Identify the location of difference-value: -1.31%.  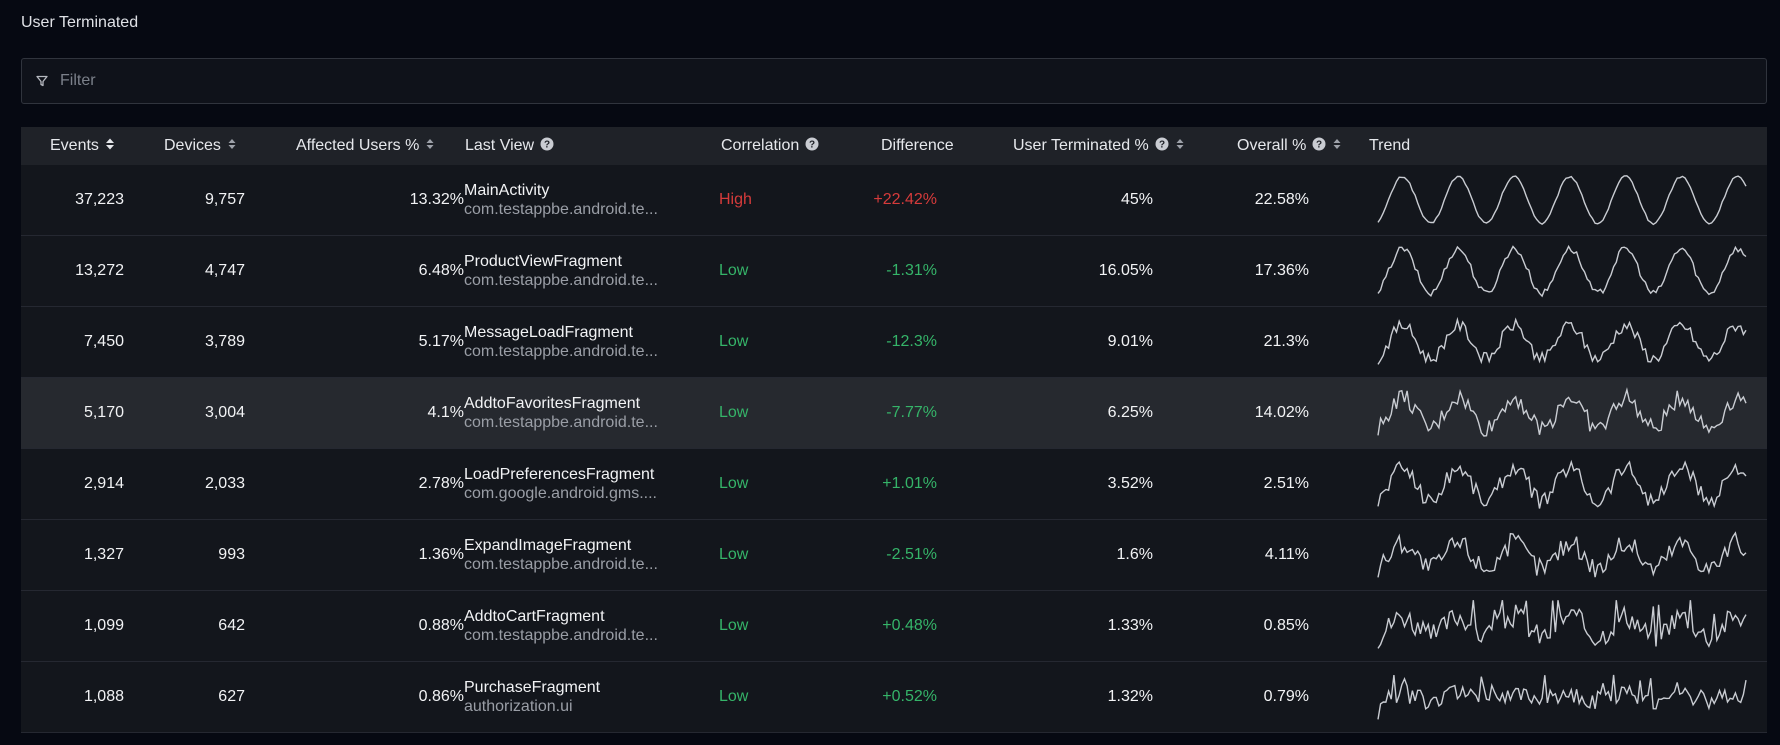
(911, 270).